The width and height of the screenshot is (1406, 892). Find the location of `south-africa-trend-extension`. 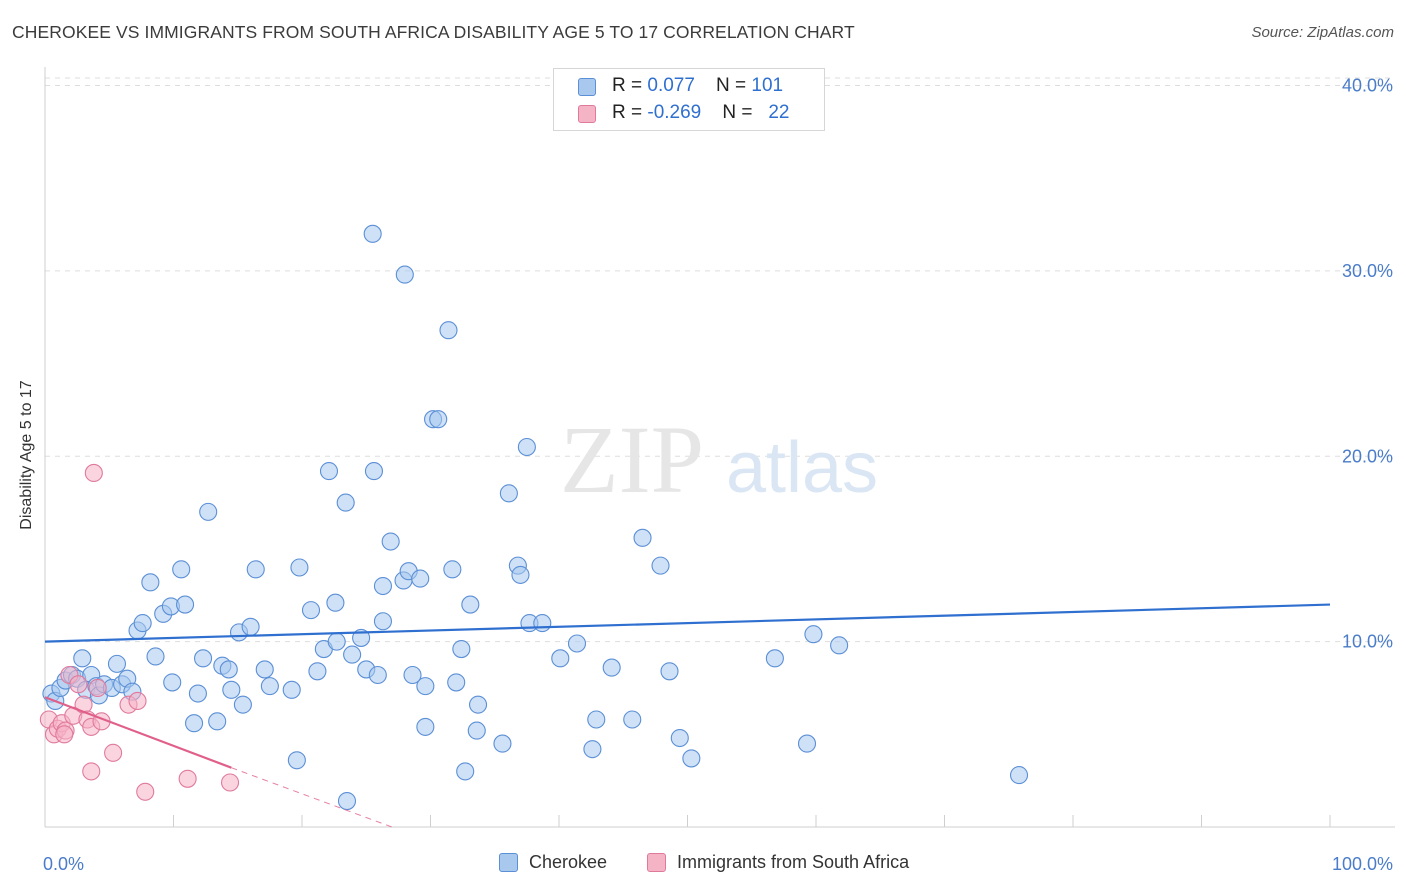

south-africa-trend-extension is located at coordinates (312, 797).